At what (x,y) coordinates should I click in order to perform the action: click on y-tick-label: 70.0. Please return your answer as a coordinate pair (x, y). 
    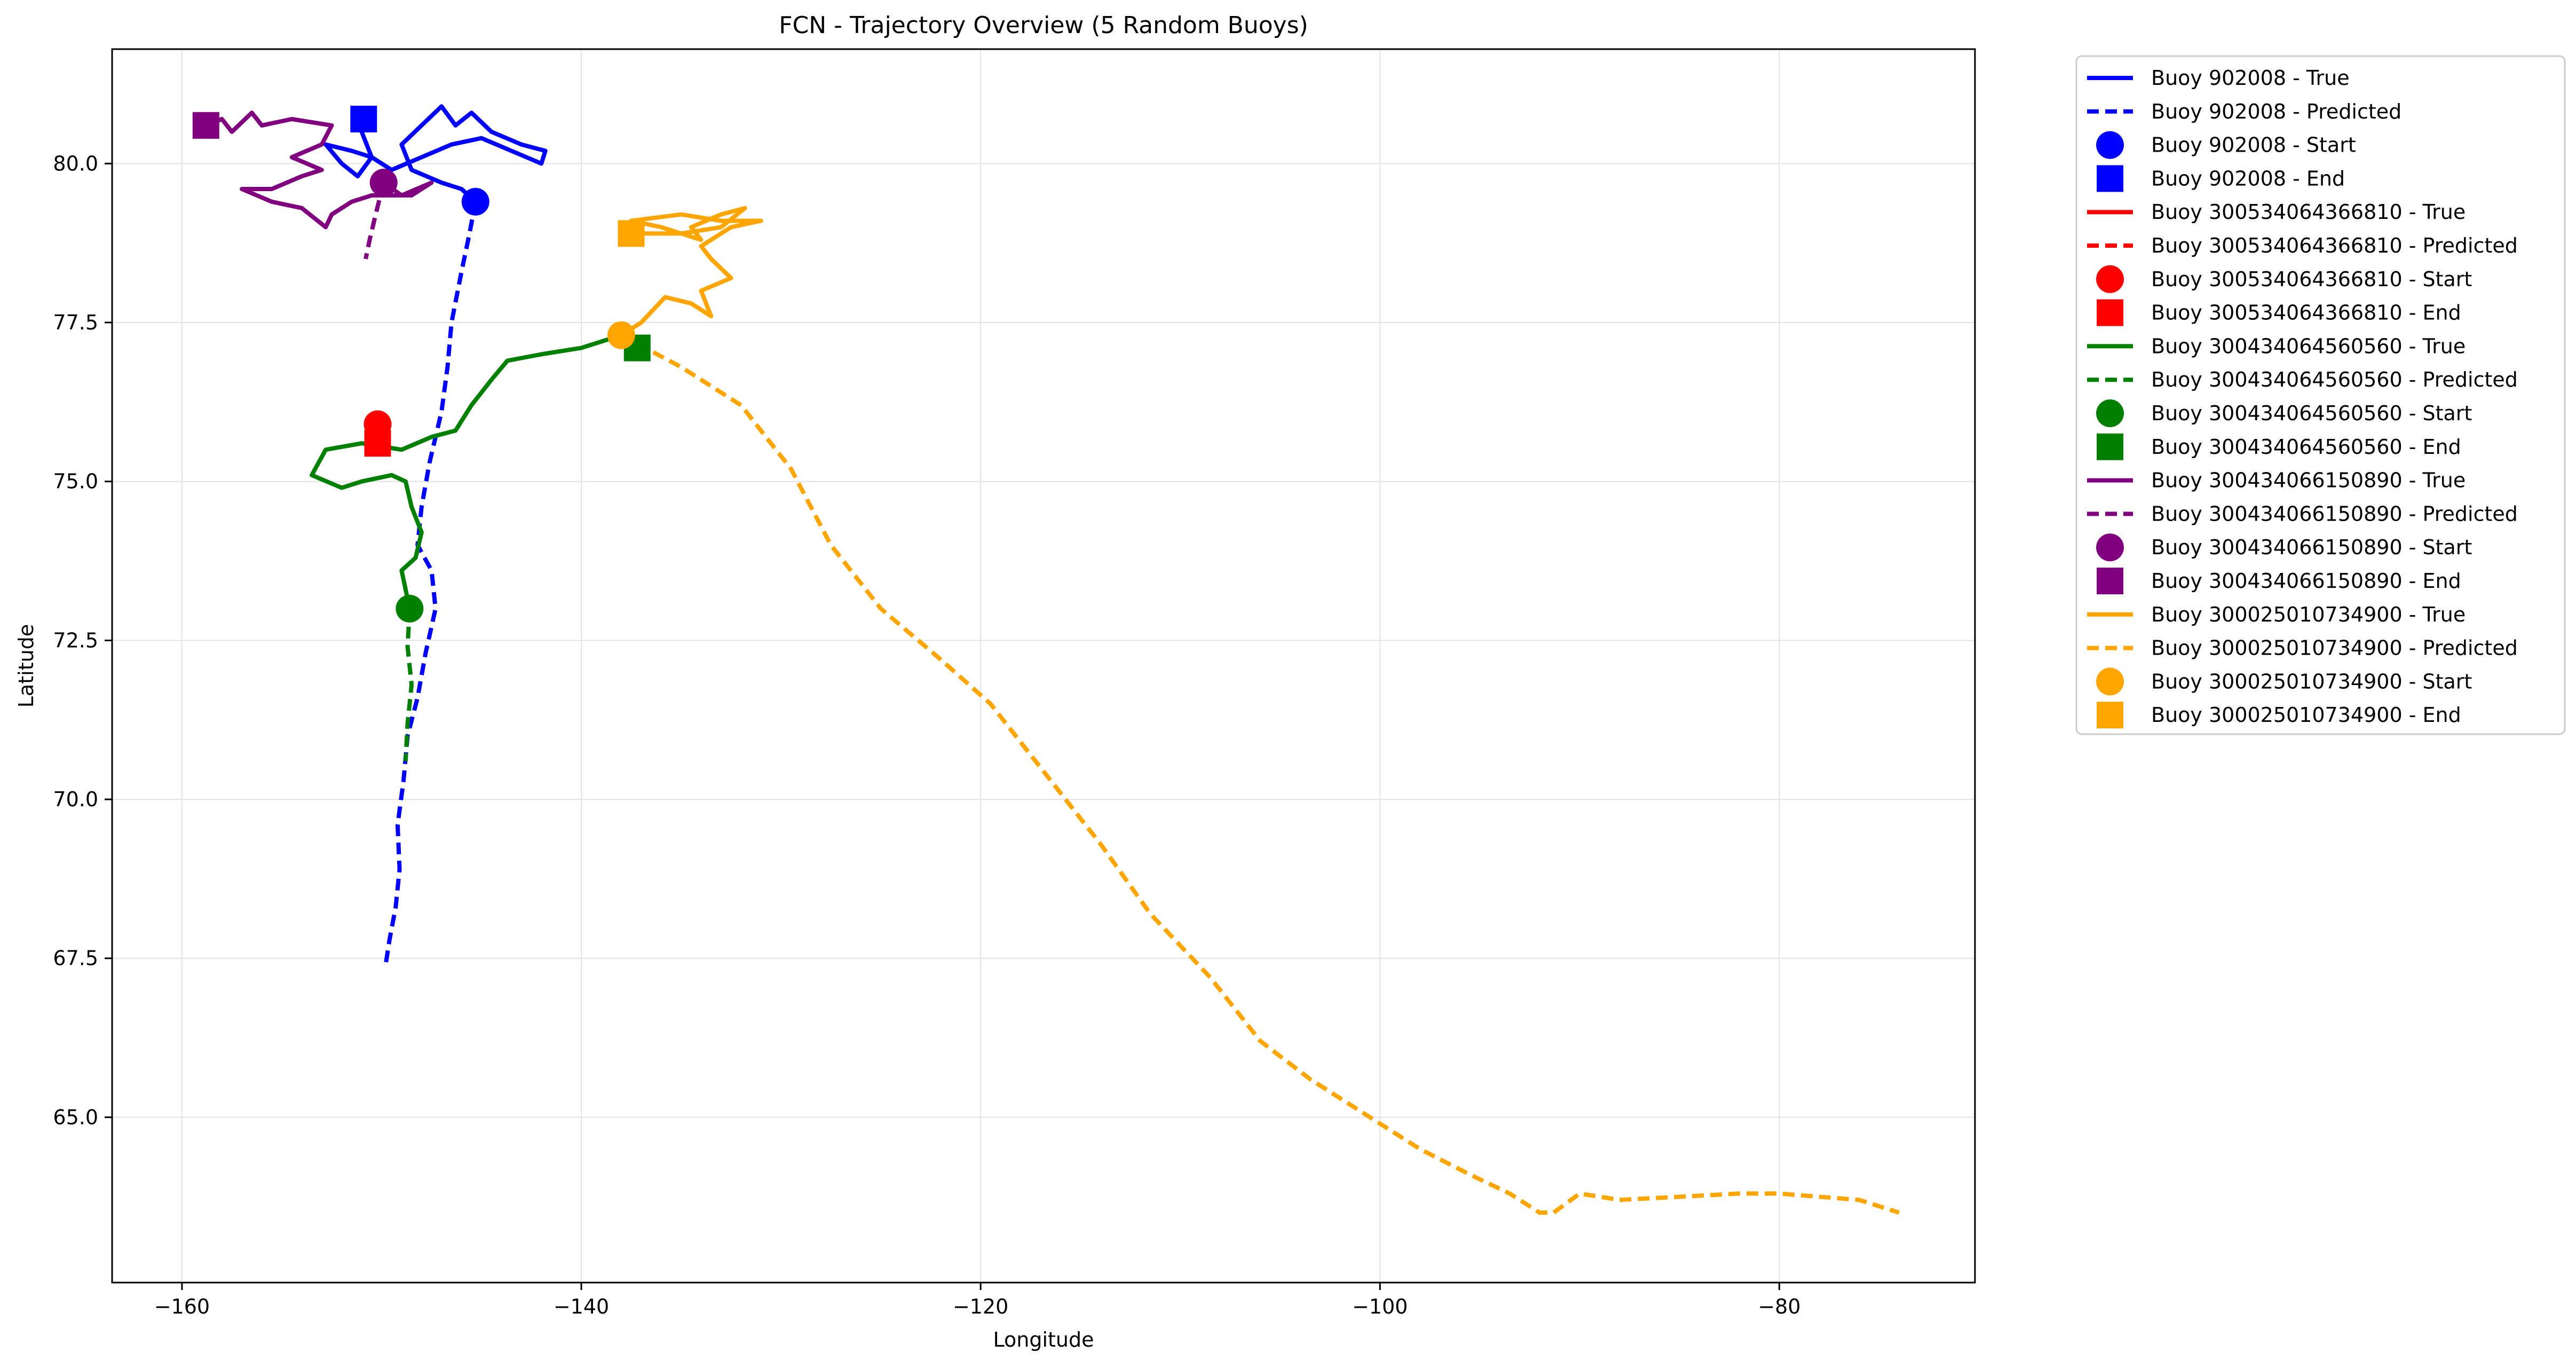
    Looking at the image, I should click on (75, 800).